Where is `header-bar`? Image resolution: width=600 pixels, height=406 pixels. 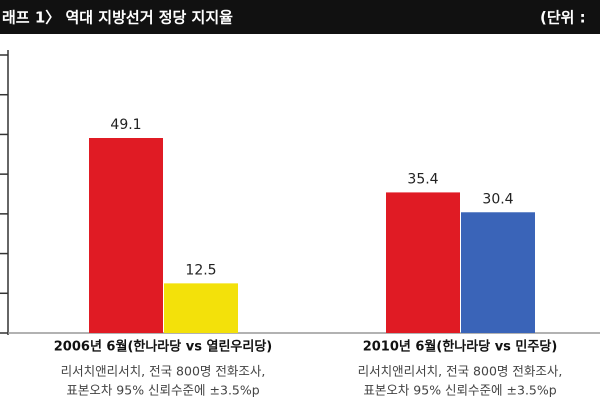 header-bar is located at coordinates (300, 17).